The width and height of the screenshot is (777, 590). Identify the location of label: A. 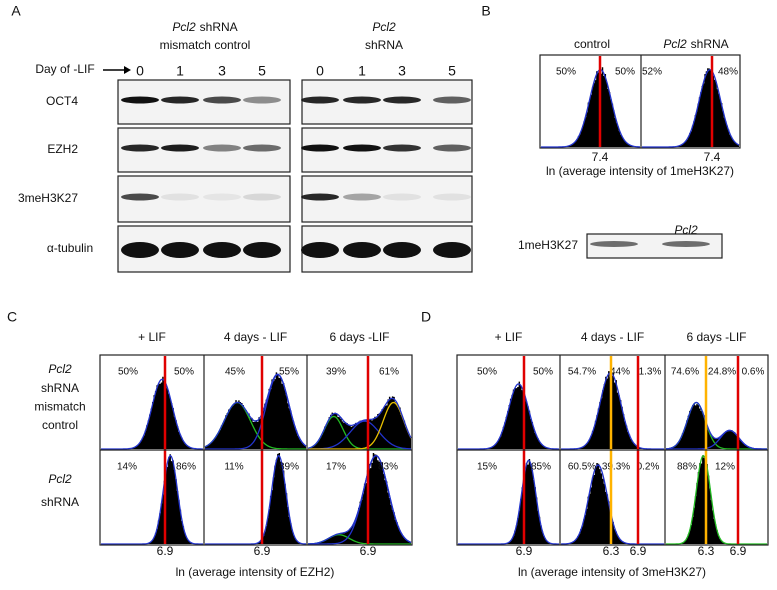
(16, 11).